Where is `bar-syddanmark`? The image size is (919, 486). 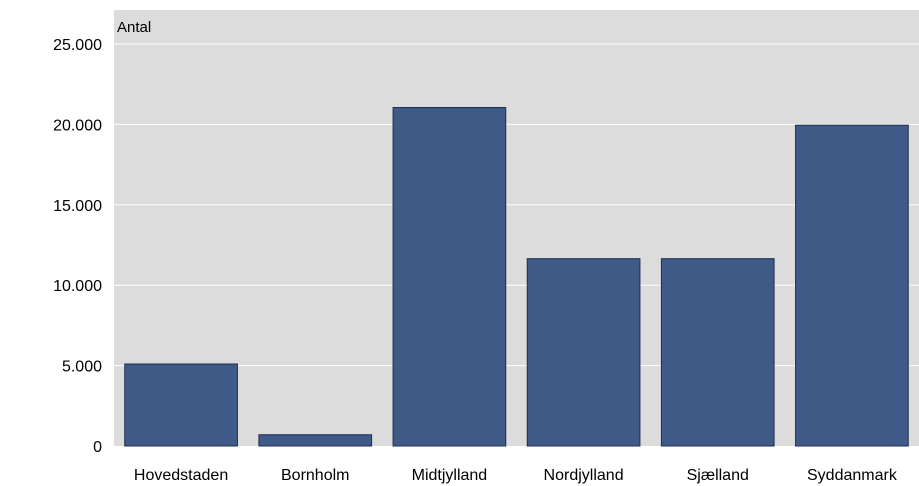
bar-syddanmark is located at coordinates (852, 285).